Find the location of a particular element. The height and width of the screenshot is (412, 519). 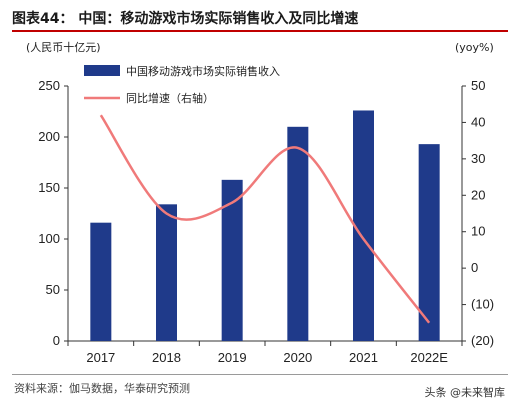

bar-2020 is located at coordinates (298, 233).